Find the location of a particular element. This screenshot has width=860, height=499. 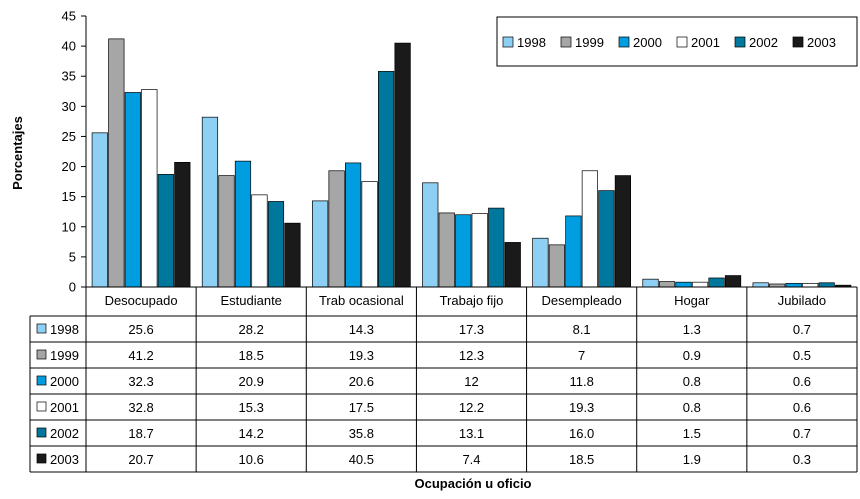

category-label: Desempleado is located at coordinates (582, 300).